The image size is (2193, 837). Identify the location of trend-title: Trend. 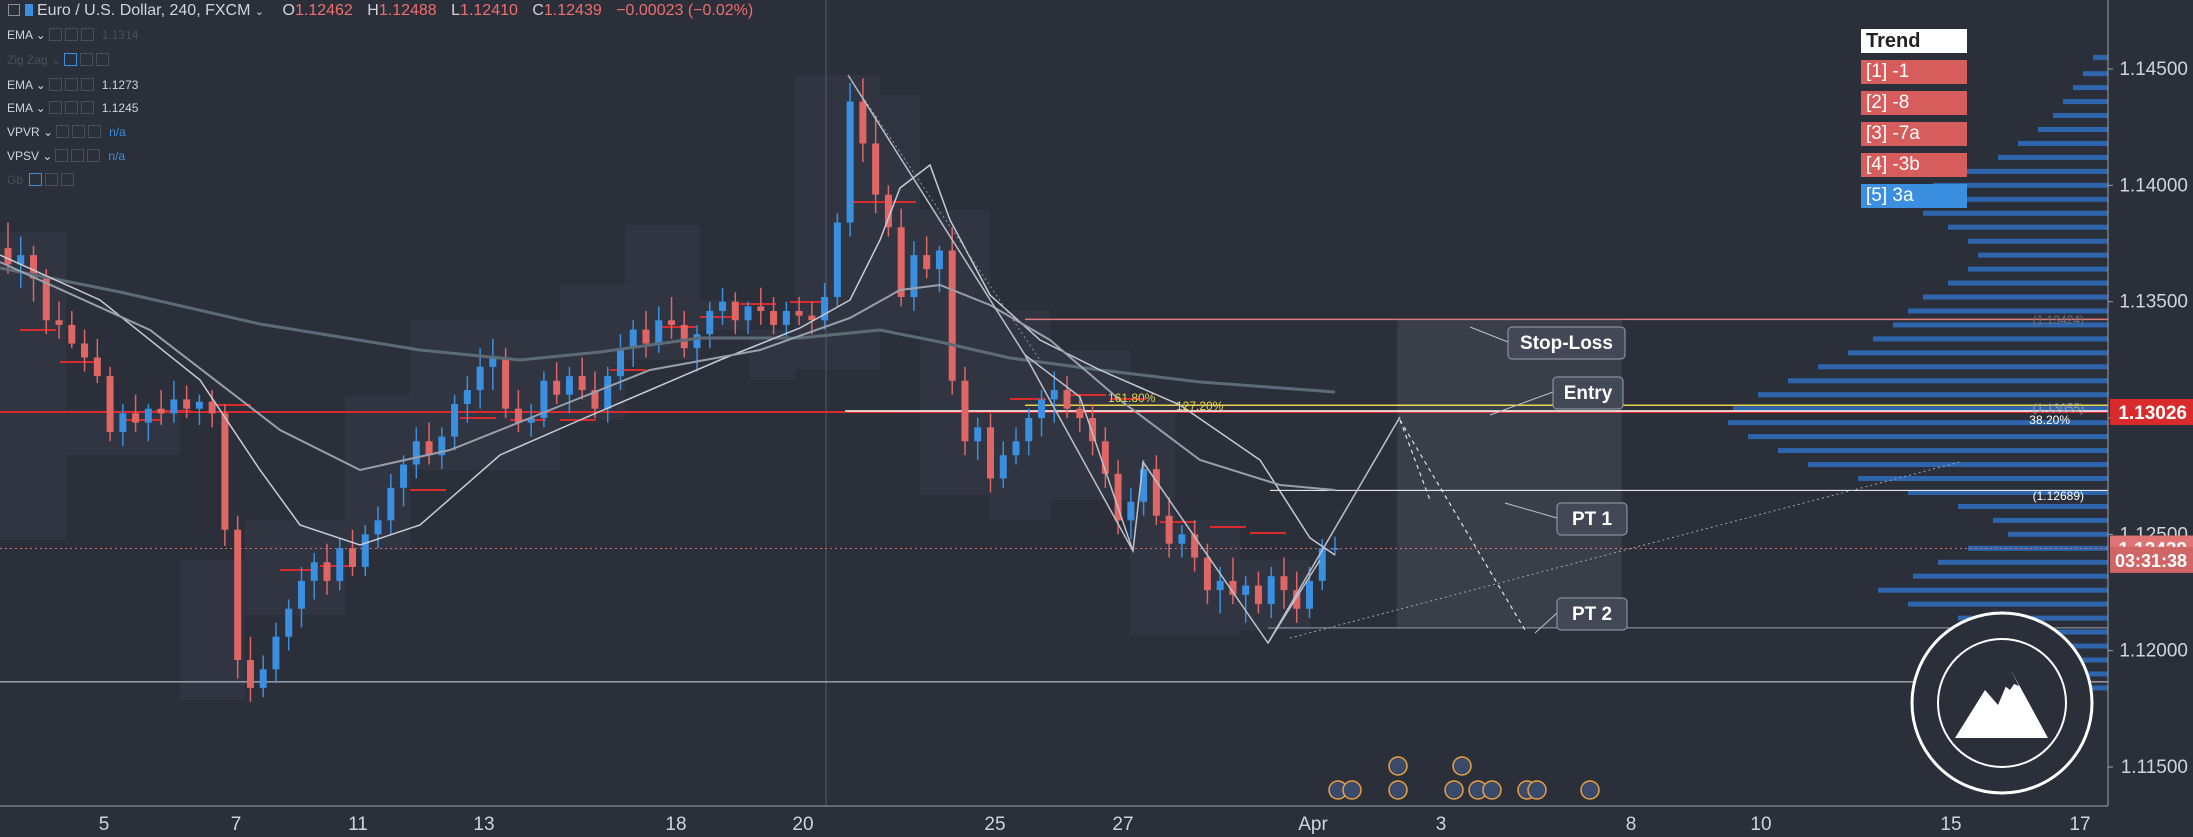
(1914, 41).